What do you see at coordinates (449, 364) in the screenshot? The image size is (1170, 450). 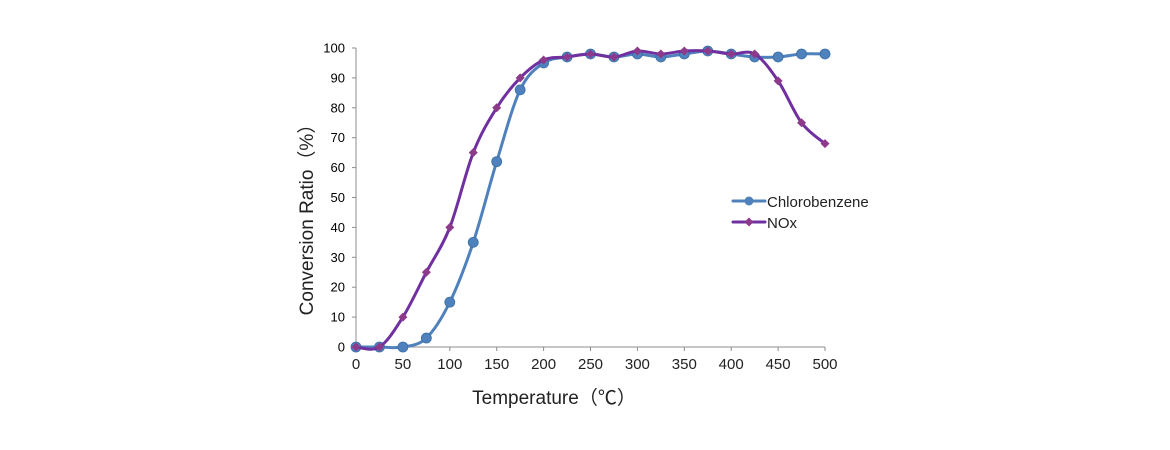 I see `x-tick-label: 100` at bounding box center [449, 364].